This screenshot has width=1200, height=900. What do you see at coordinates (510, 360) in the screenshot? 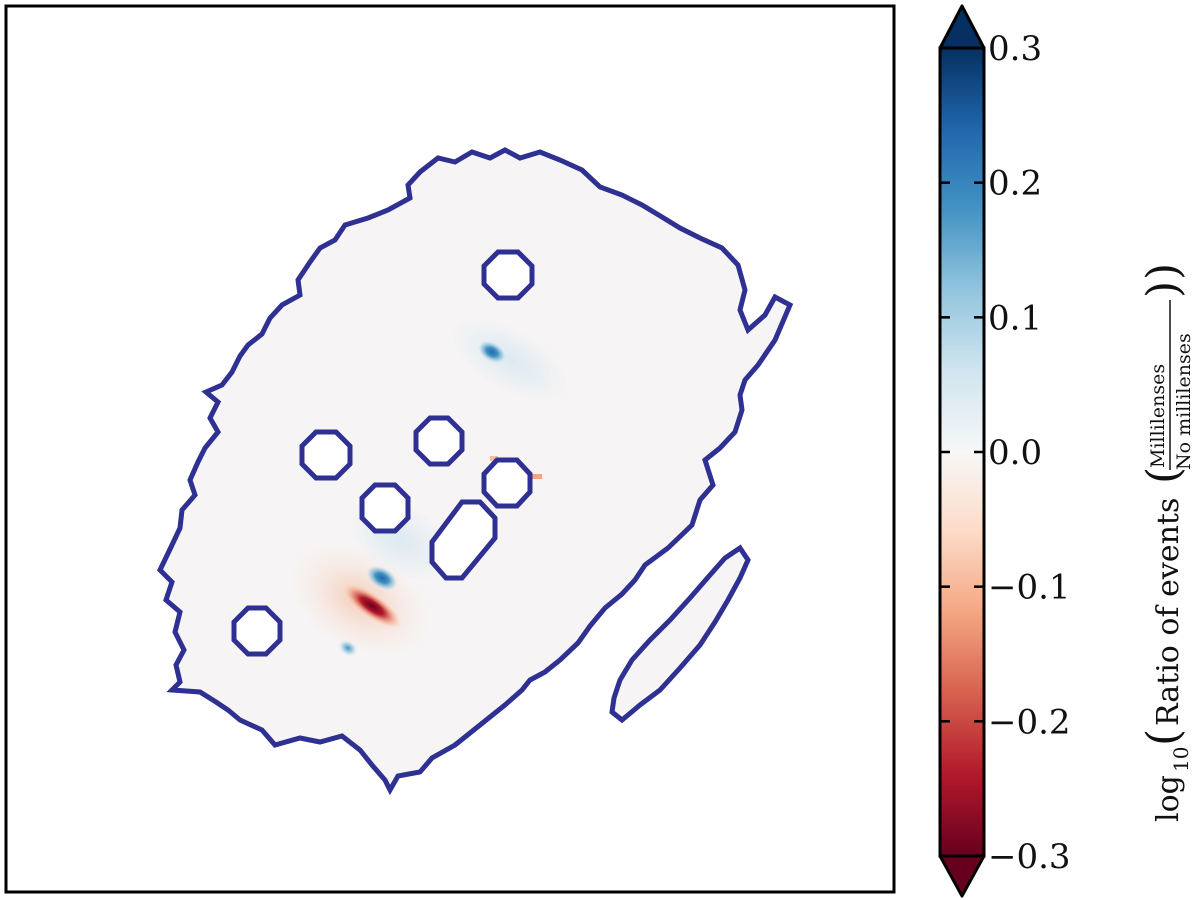
I see `halo-positive-upper` at bounding box center [510, 360].